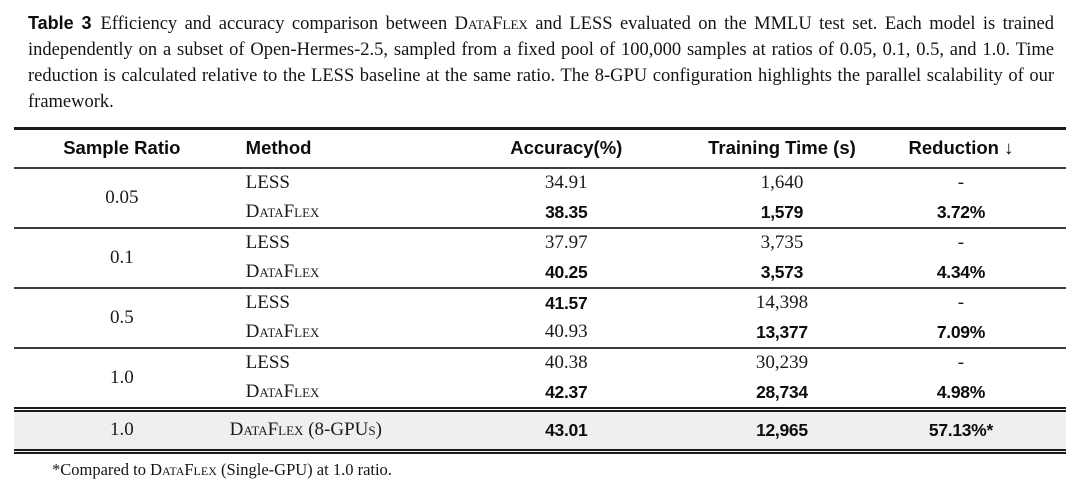 Image resolution: width=1080 pixels, height=496 pixels. Describe the element at coordinates (782, 302) in the screenshot. I see `training-time-cell: 14,398` at that location.